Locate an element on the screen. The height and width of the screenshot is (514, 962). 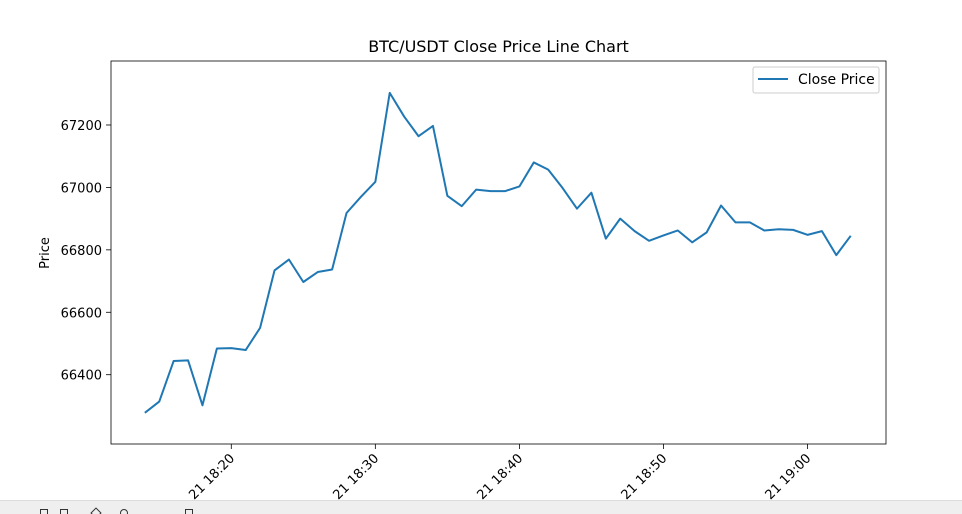
y-tick-label: 66600 is located at coordinates (81, 313).